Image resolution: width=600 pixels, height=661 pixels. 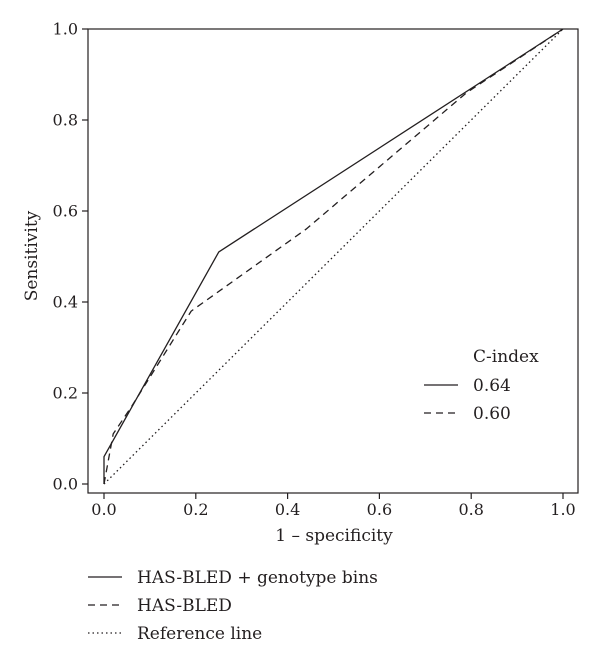 What do you see at coordinates (287, 509) in the screenshot?
I see `x-tick-label: 0.4` at bounding box center [287, 509].